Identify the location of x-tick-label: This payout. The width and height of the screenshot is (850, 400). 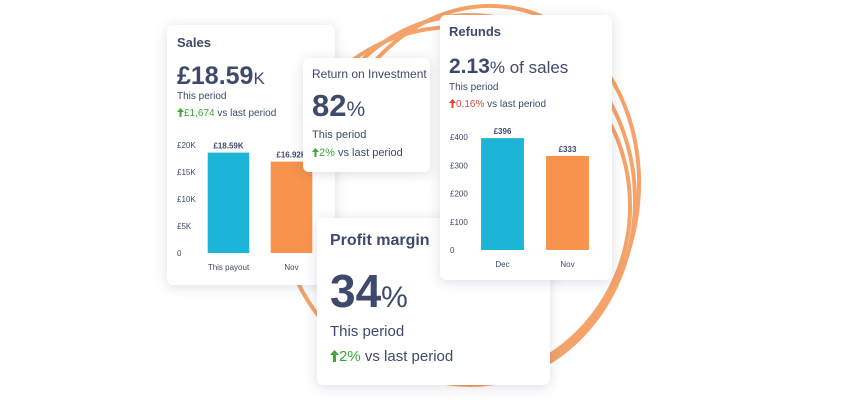
(229, 267).